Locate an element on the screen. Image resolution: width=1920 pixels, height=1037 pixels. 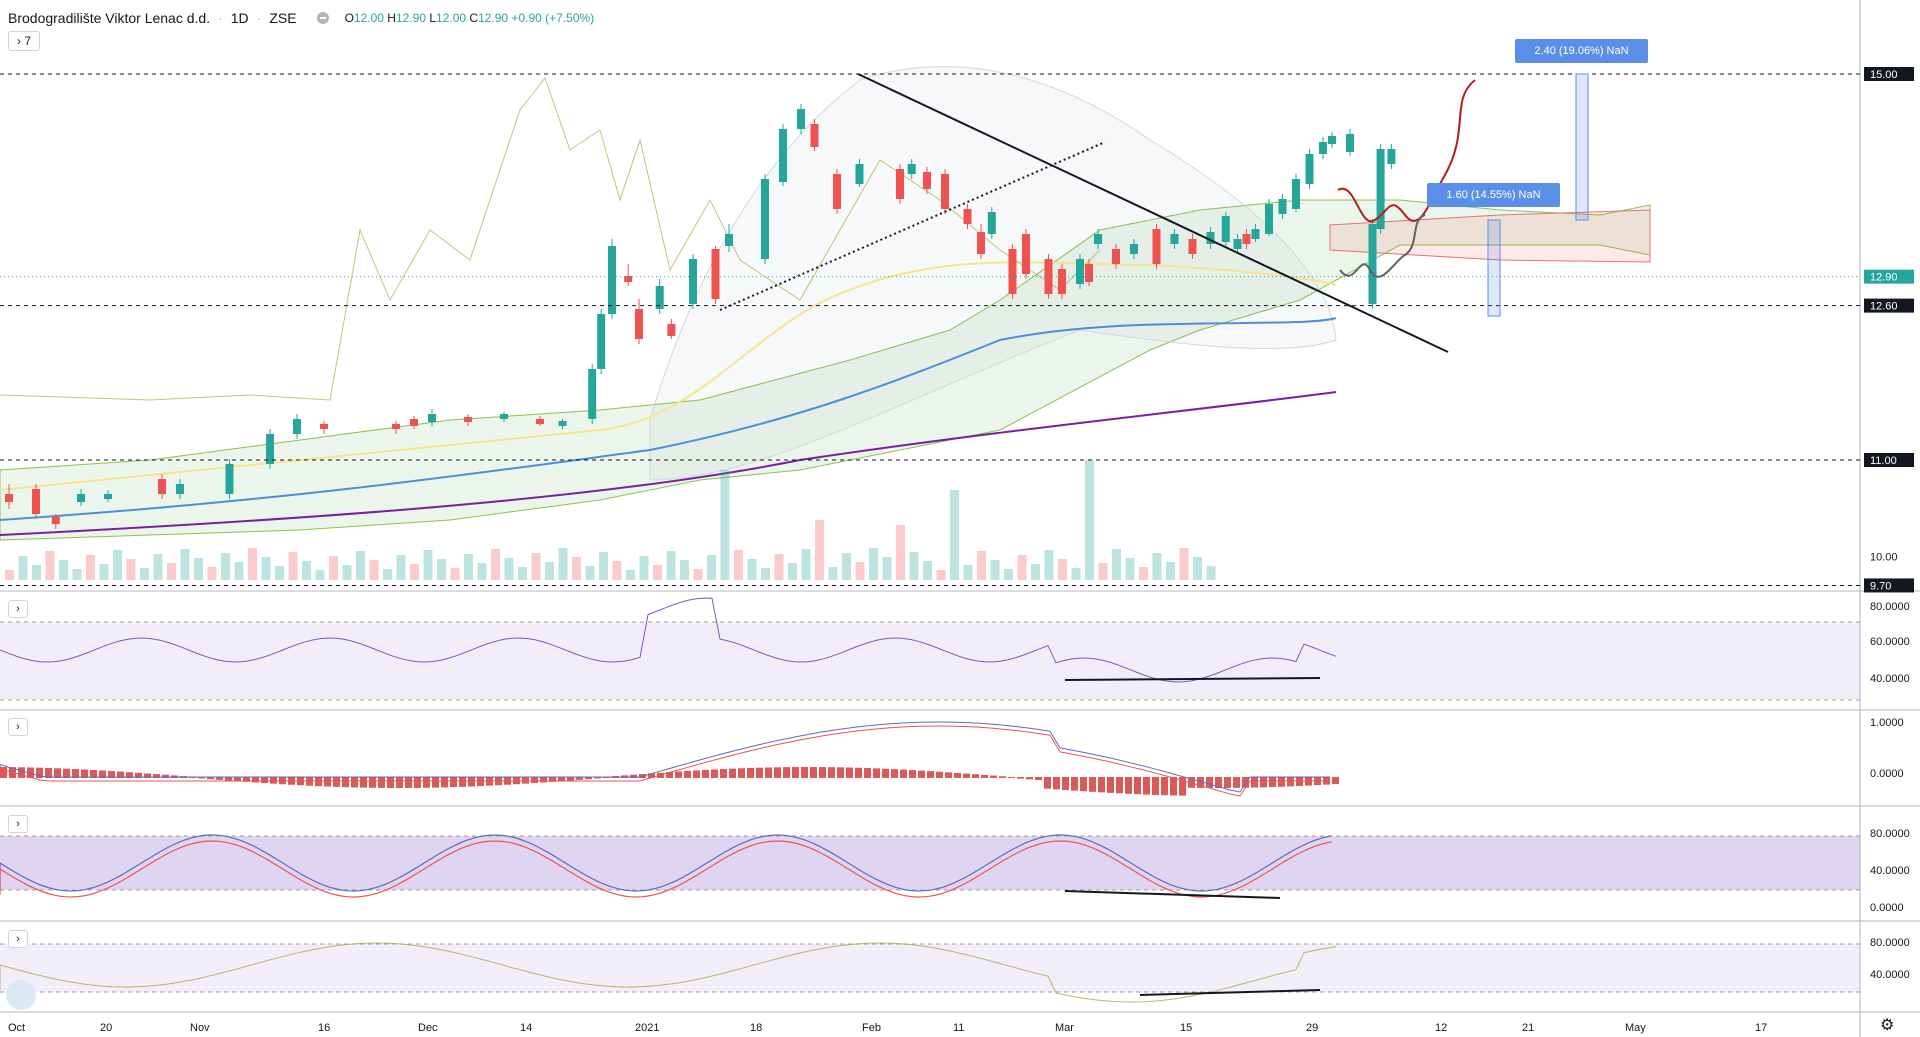
macd-signal-line is located at coordinates (665, 761).